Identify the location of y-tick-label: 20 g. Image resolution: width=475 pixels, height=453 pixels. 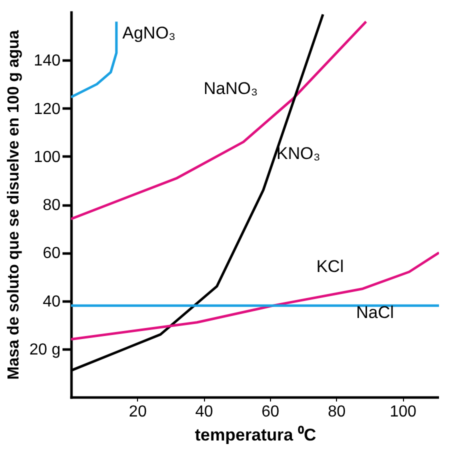
(44, 349).